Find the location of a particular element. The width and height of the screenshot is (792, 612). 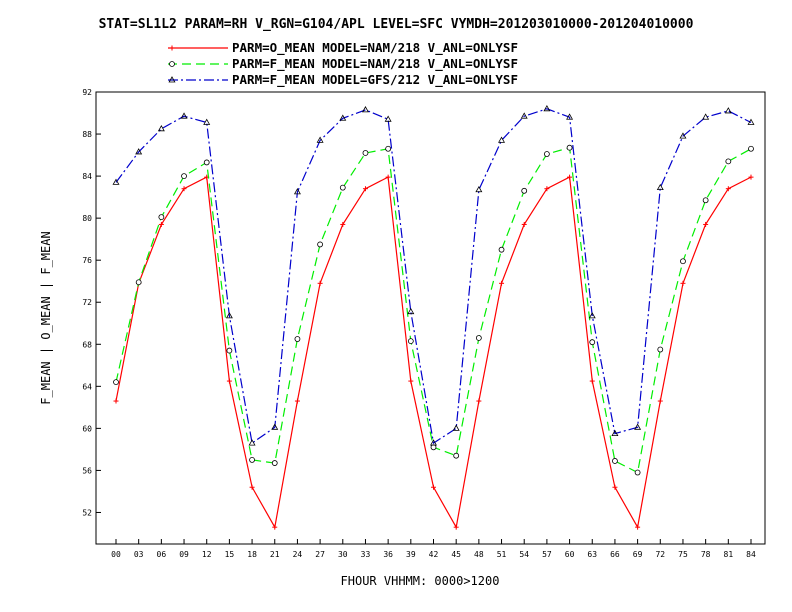

legend-label: PARM=F_MEAN MODEL=NAM/218 V_ANL=ONLYSF is located at coordinates (375, 64).